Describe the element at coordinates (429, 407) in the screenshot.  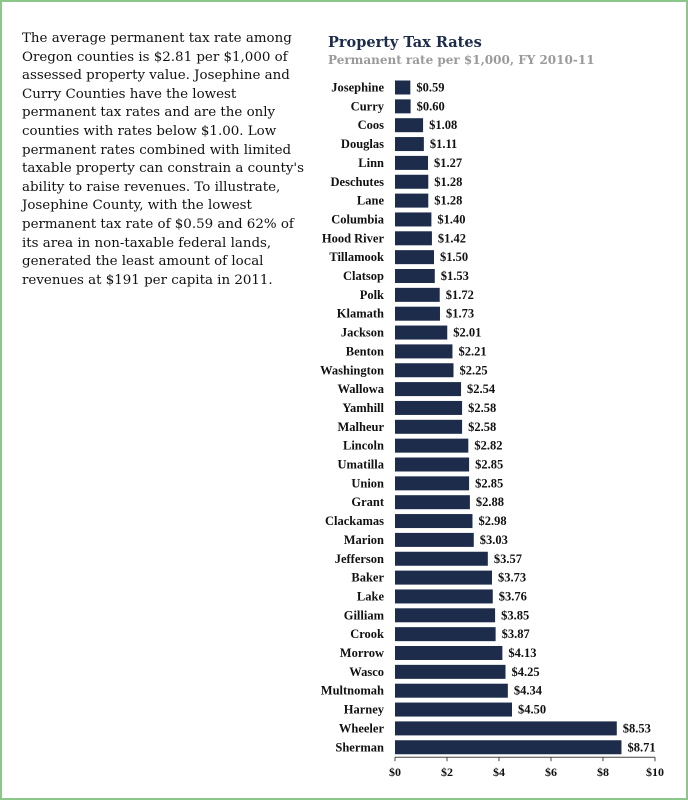
I see `bar-yamhill` at that location.